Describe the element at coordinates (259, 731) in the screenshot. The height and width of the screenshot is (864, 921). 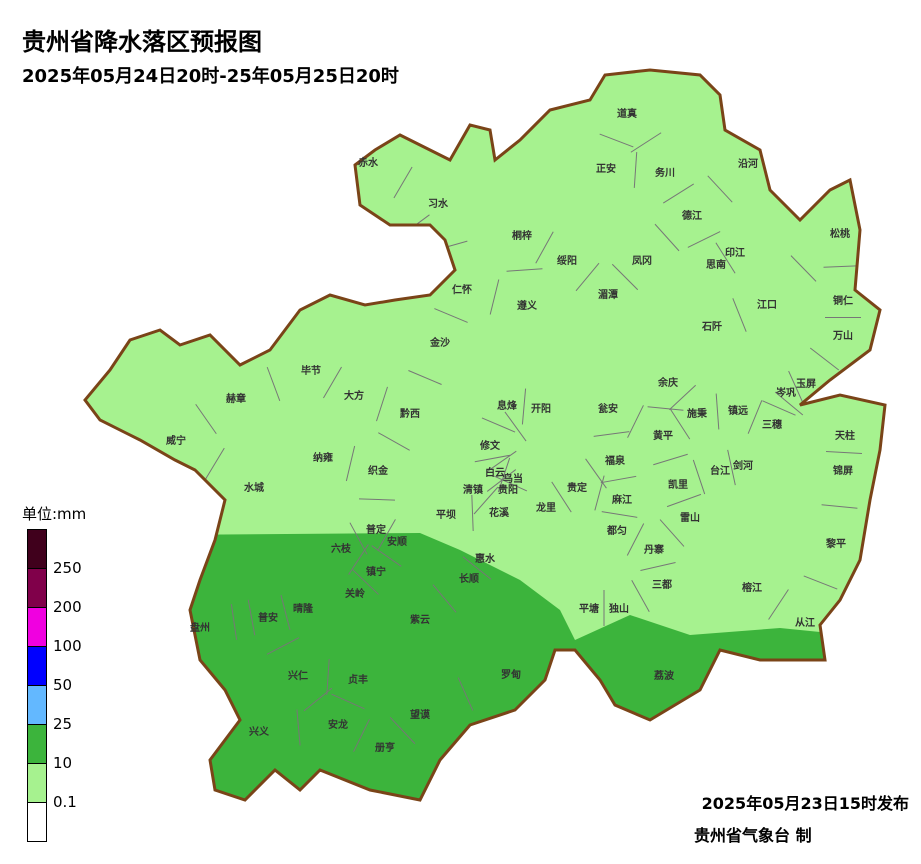
I see `county-label: 兴义` at that location.